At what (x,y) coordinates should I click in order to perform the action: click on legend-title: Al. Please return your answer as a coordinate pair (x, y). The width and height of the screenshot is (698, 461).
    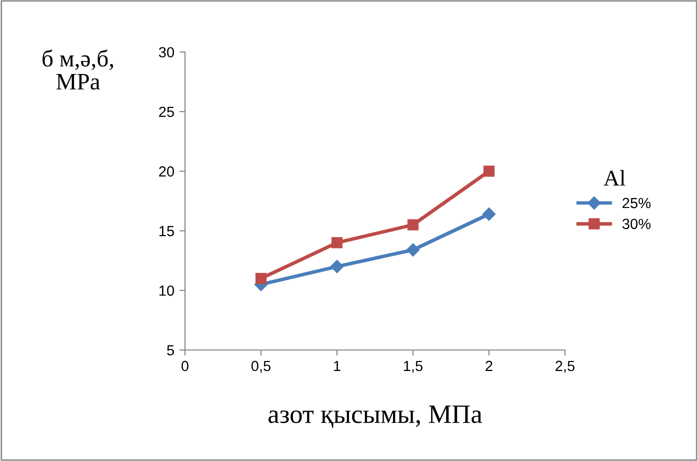
    Looking at the image, I should click on (615, 178).